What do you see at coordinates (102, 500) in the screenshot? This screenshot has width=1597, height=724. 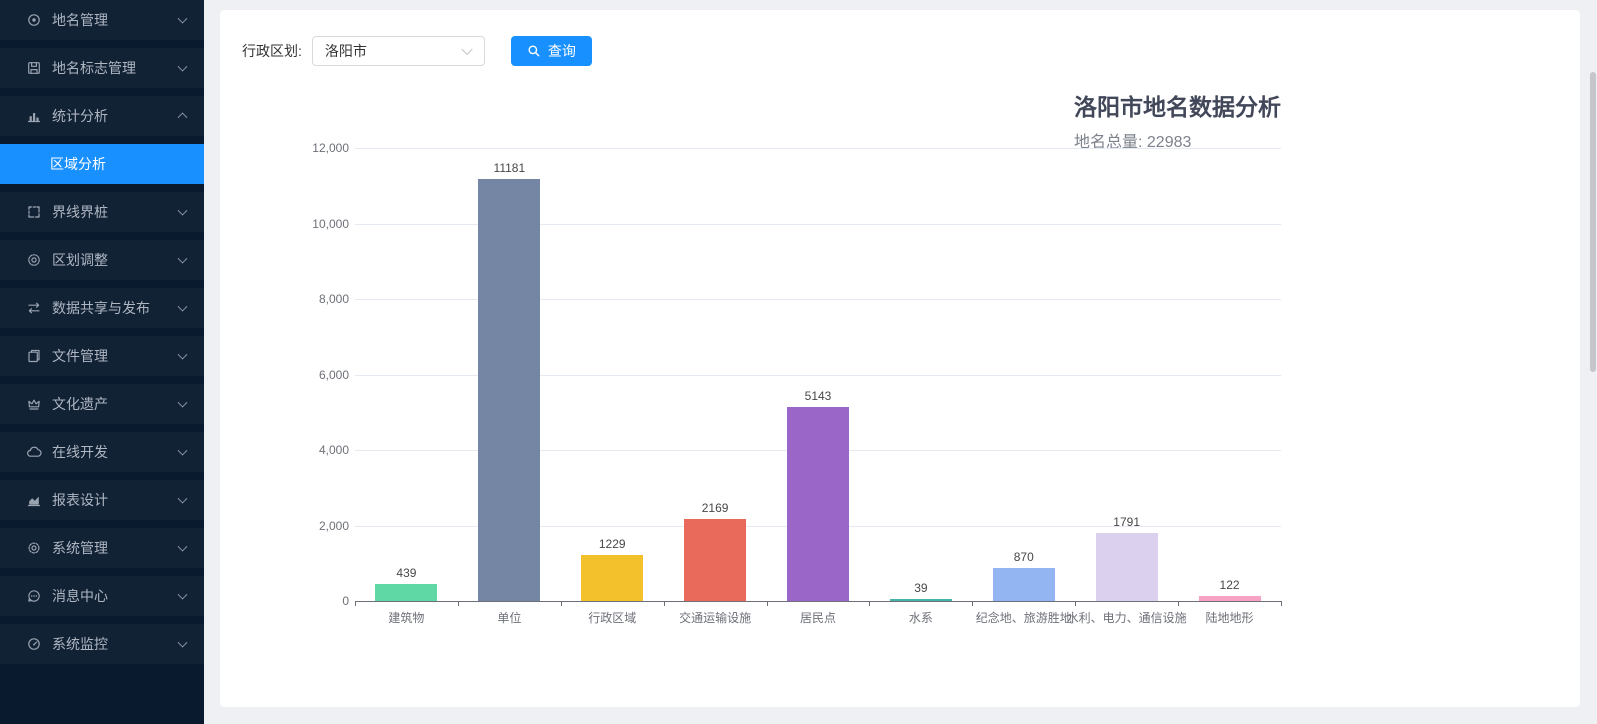 I see `sidebar-item-report-design: 报表设计` at bounding box center [102, 500].